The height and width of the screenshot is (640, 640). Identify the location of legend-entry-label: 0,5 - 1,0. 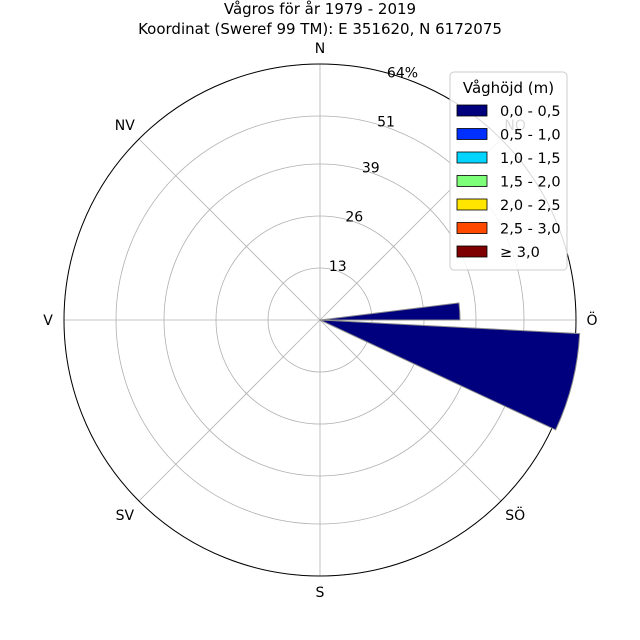
(530, 136).